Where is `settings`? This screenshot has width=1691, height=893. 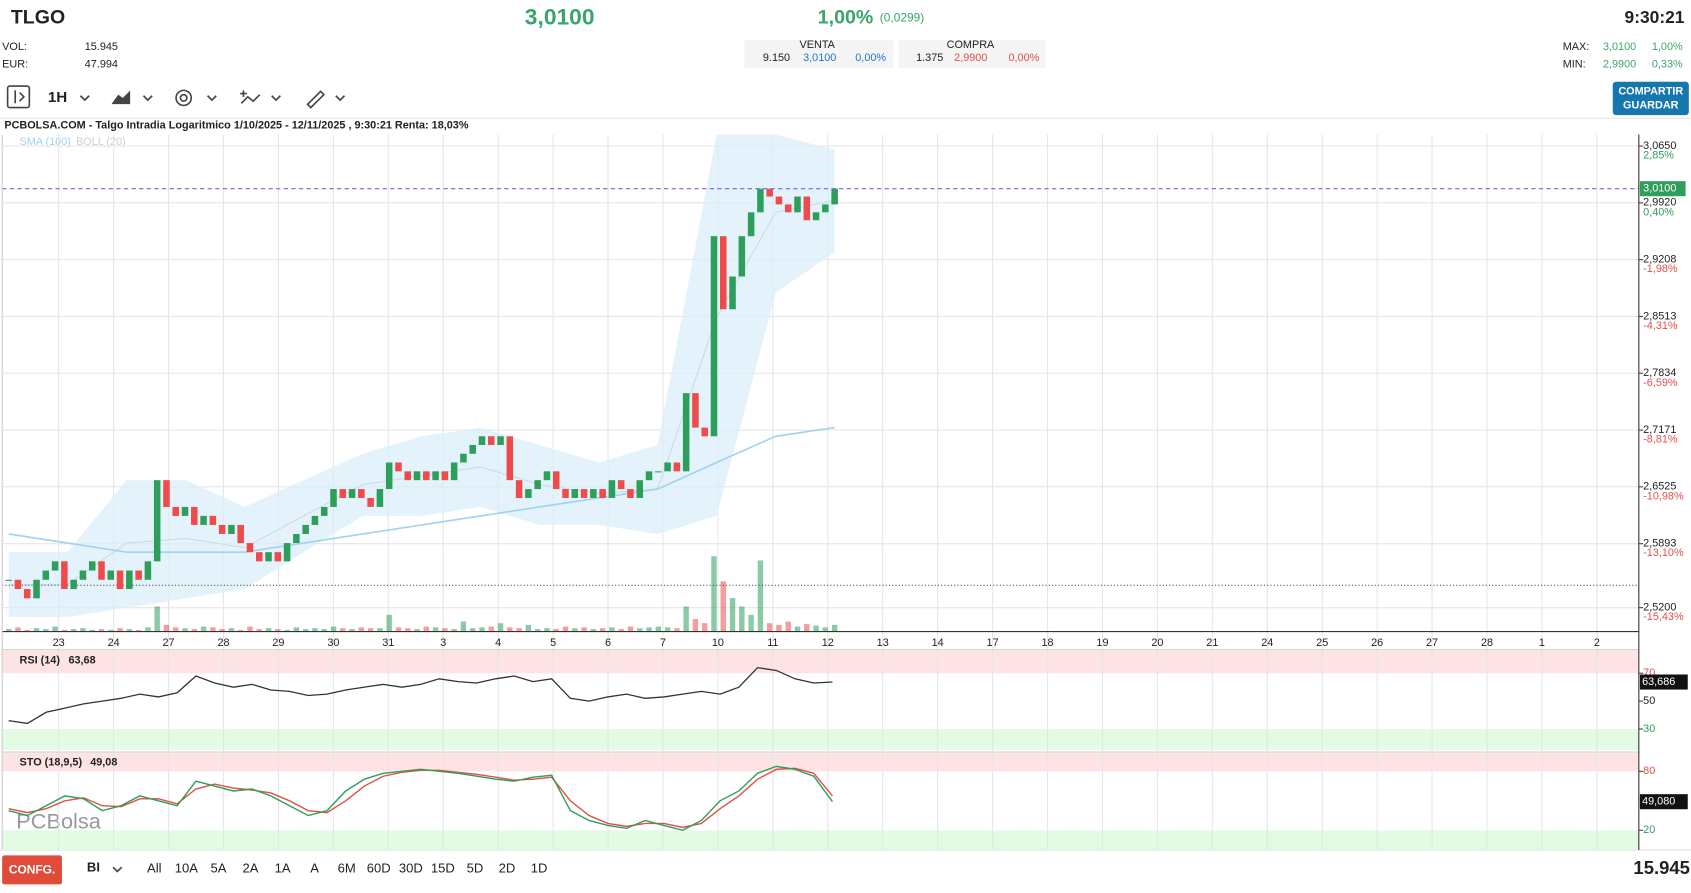
settings is located at coordinates (184, 98).